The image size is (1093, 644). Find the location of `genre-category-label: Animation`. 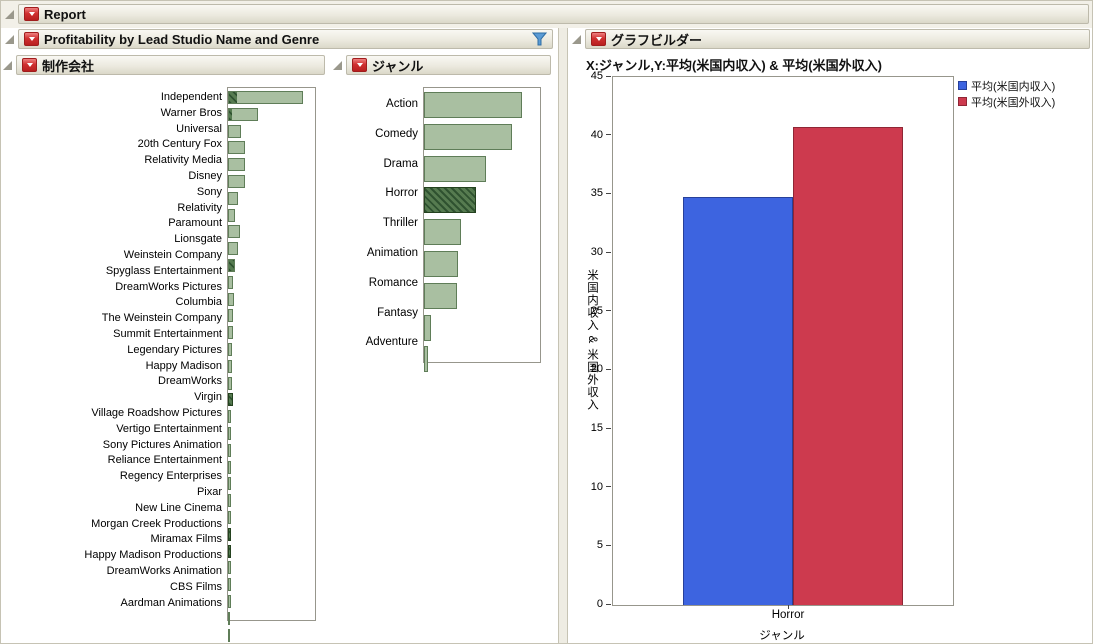

genre-category-label: Animation is located at coordinates (392, 252).